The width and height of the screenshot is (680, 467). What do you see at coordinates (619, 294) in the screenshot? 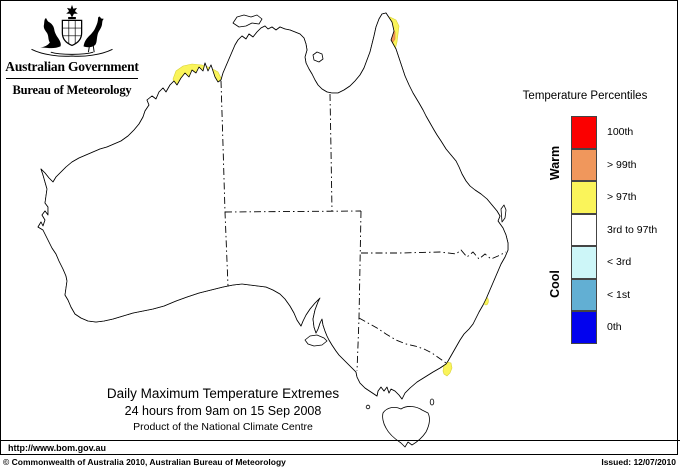
I see `legend-label: < 1st` at bounding box center [619, 294].